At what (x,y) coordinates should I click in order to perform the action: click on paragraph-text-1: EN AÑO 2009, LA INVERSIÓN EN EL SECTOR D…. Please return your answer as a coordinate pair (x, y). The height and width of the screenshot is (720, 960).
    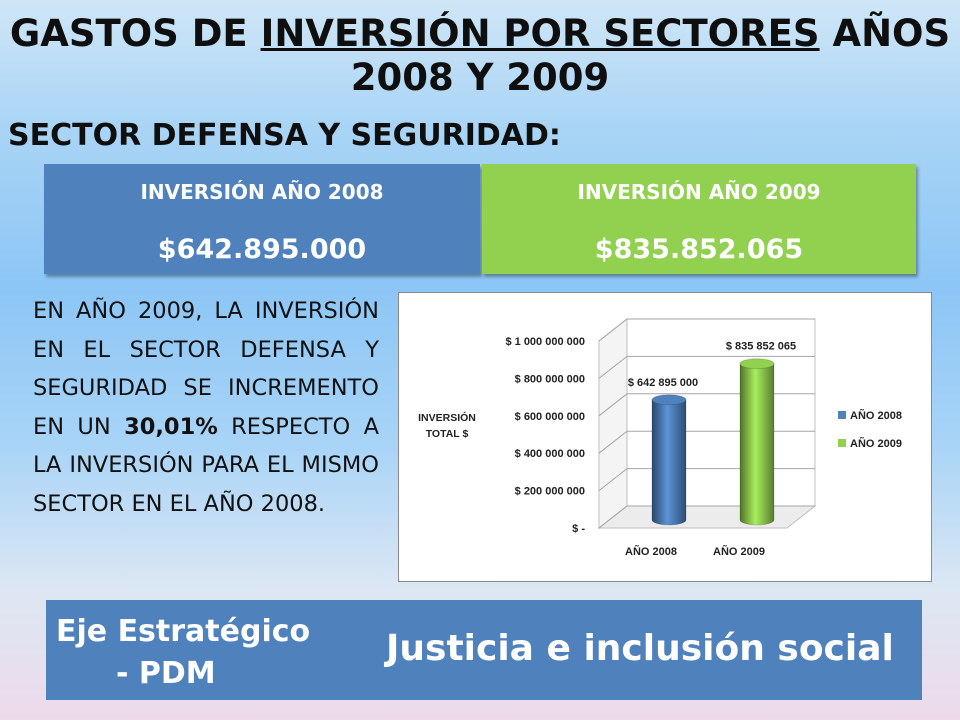
    Looking at the image, I should click on (206, 369).